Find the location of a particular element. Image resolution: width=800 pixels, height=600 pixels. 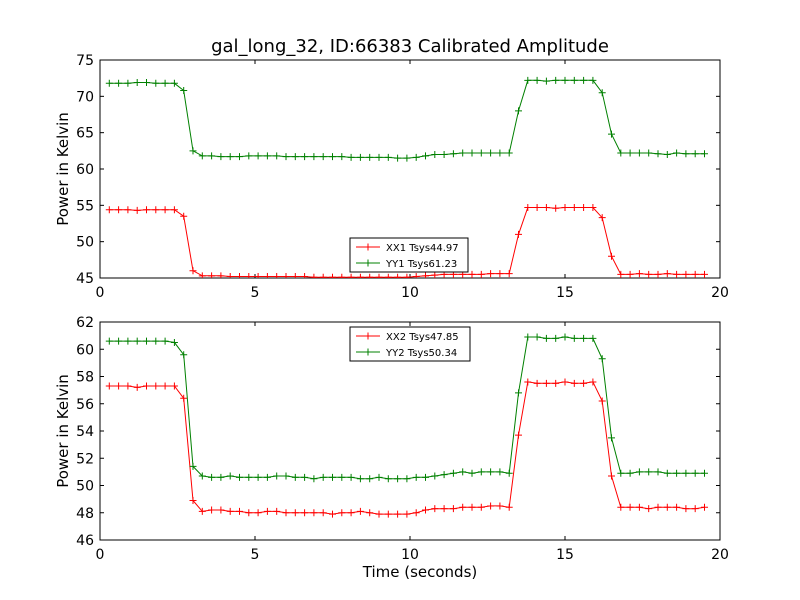

legend-box is located at coordinates (410, 344).